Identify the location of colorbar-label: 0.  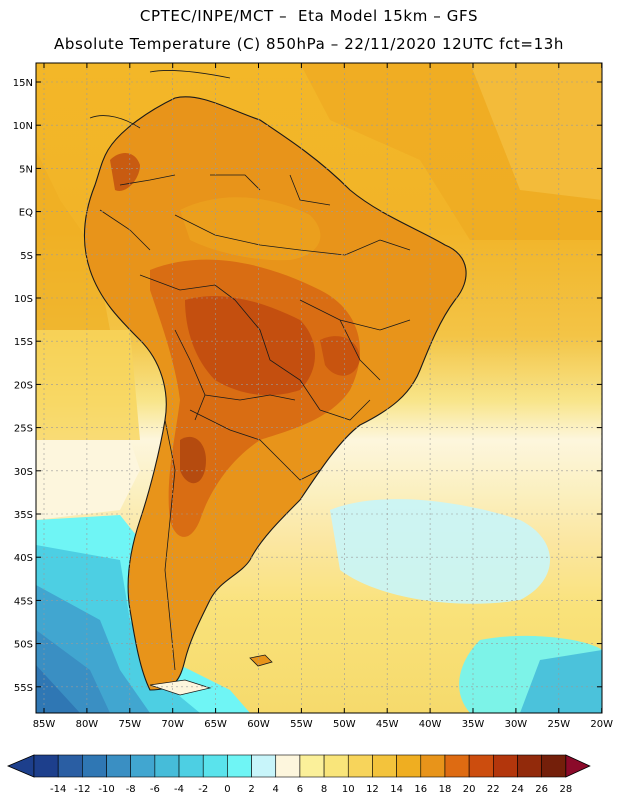
(227, 789).